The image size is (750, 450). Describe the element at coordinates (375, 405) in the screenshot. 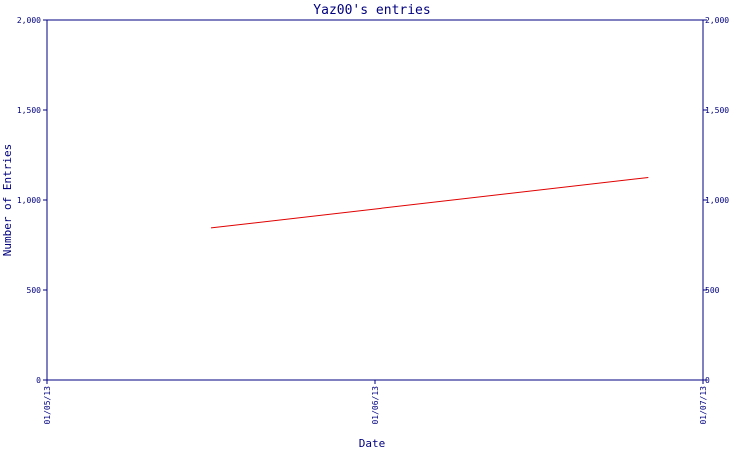

I see `x-tick-label: 01/06/13` at that location.